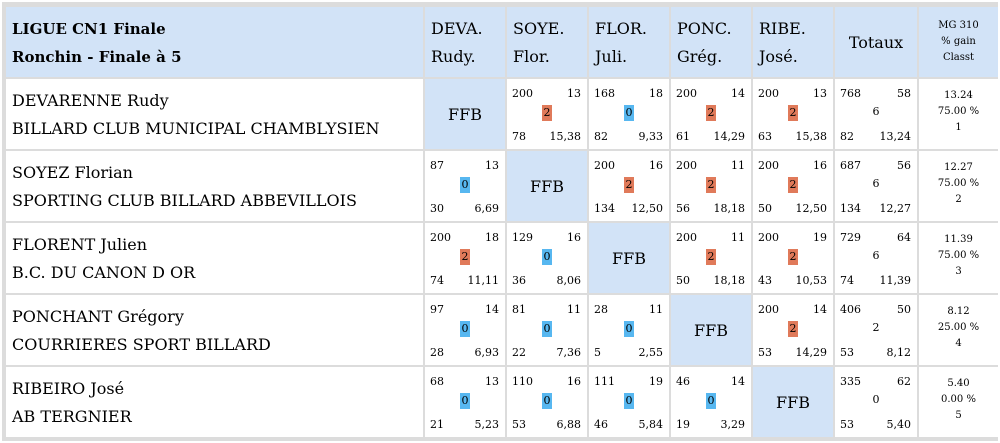 The image size is (1000, 443). What do you see at coordinates (621, 28) in the screenshot?
I see `col-header-l1: FLOR.` at bounding box center [621, 28].